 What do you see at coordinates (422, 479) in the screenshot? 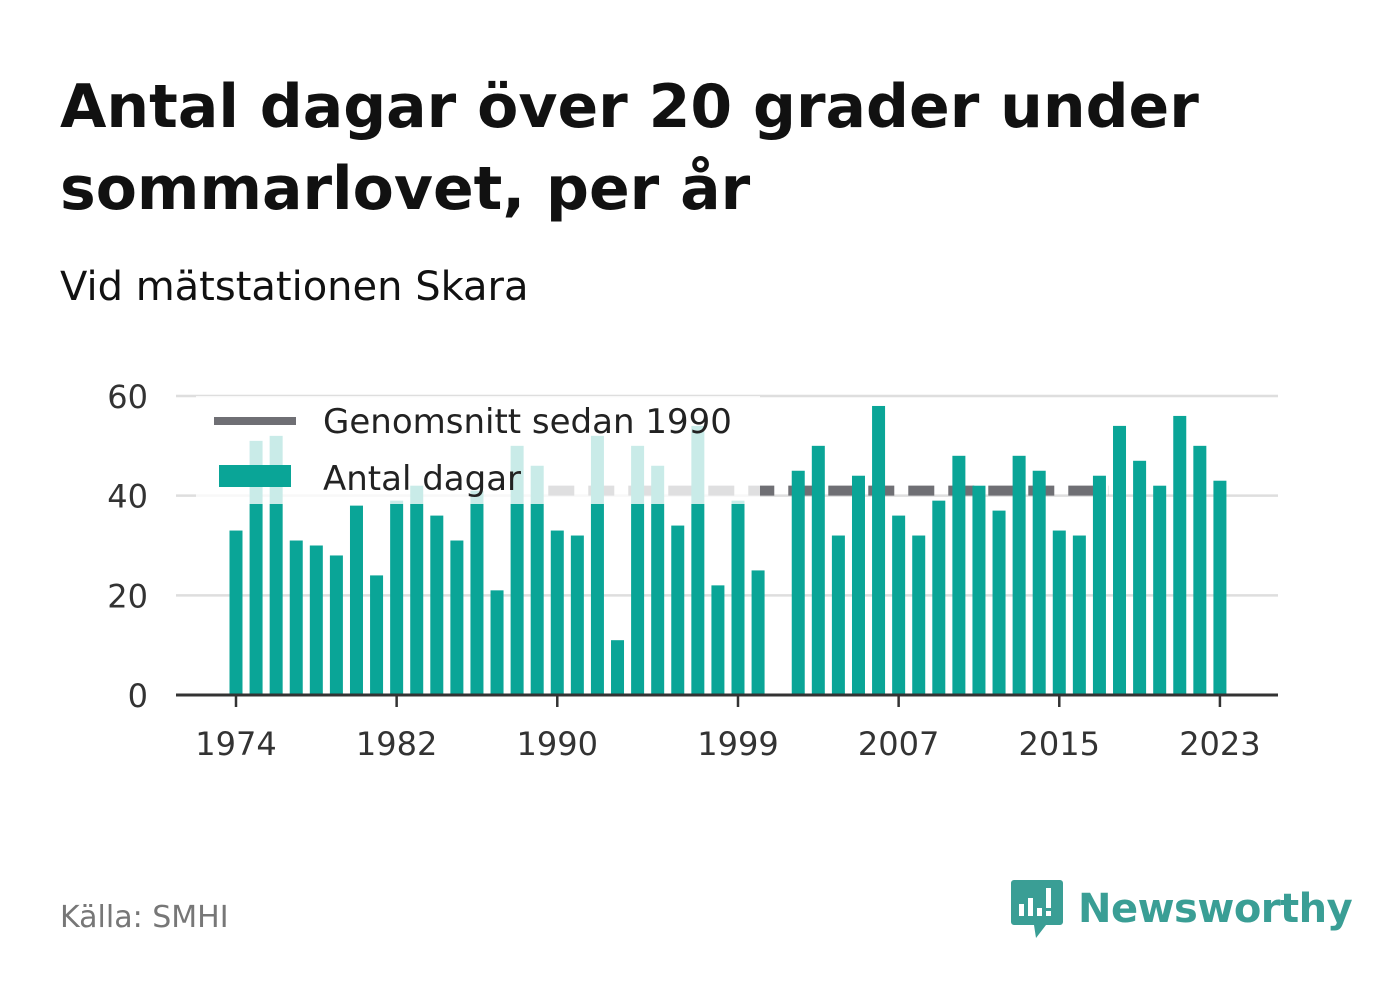
I see `legend-label-bars: Antal dagar` at bounding box center [422, 479].